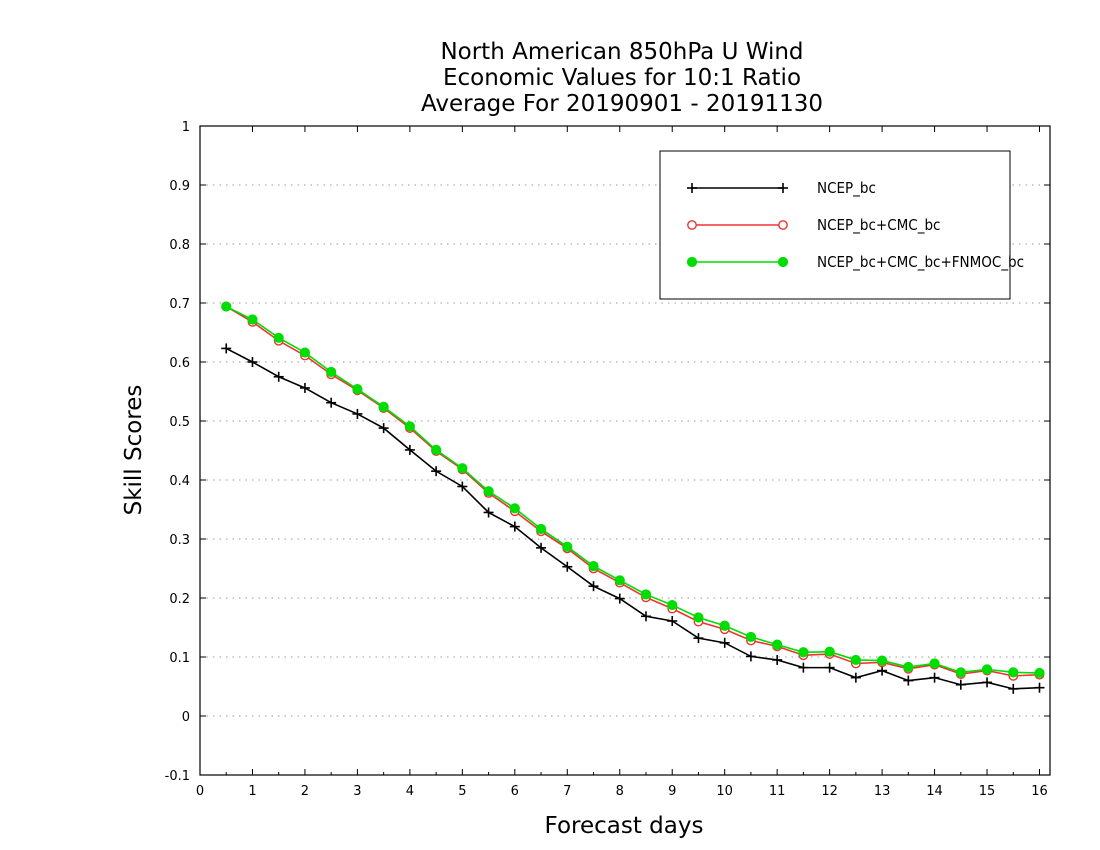  What do you see at coordinates (622, 104) in the screenshot?
I see `title-line: Average For 20190901 - 20191130` at bounding box center [622, 104].